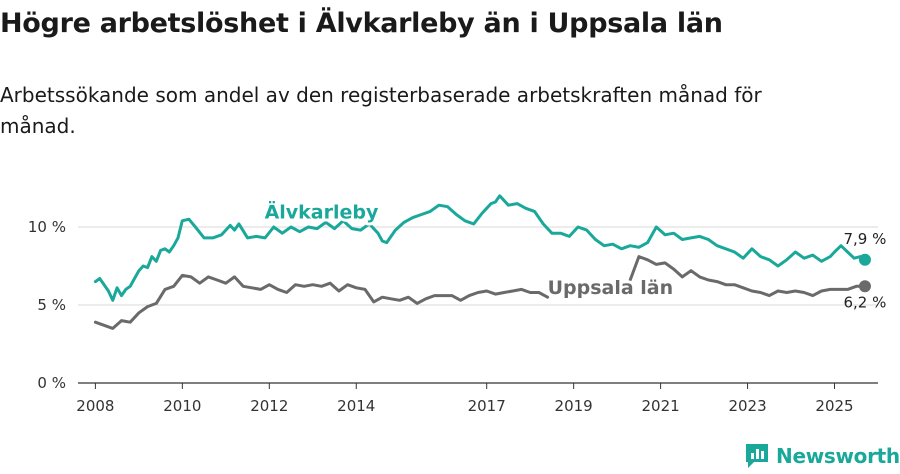 The height and width of the screenshot is (474, 900). I want to click on x-tick-label: 2014, so click(356, 406).